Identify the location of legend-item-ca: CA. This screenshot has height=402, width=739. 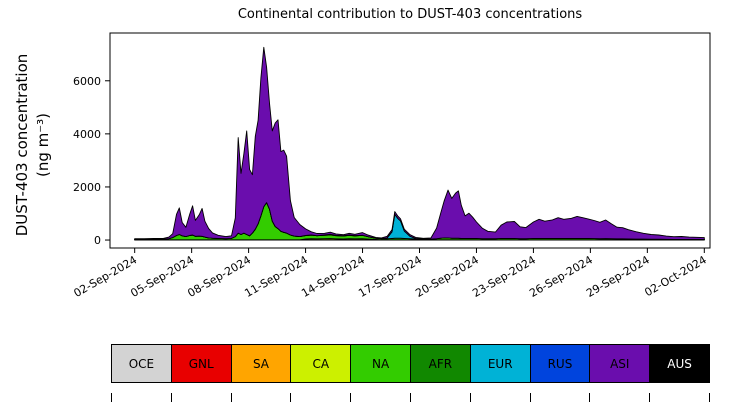
(321, 363).